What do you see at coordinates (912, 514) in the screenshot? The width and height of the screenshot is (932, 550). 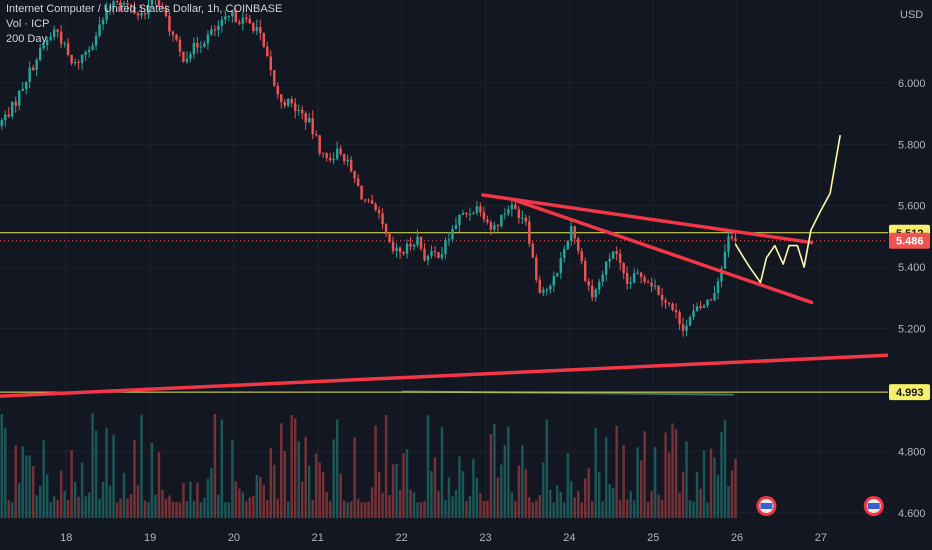 I see `price-tick-label: 4.600` at bounding box center [912, 514].